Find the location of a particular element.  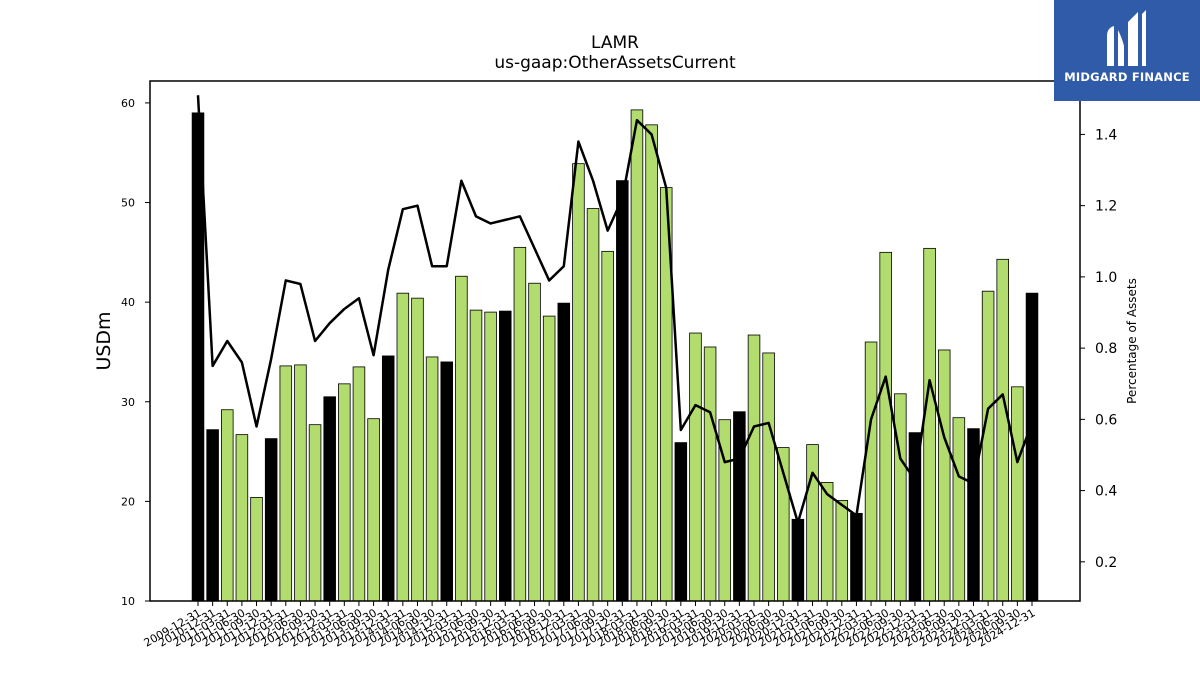

y2-tick-label: 0.6 is located at coordinates (1106, 420).